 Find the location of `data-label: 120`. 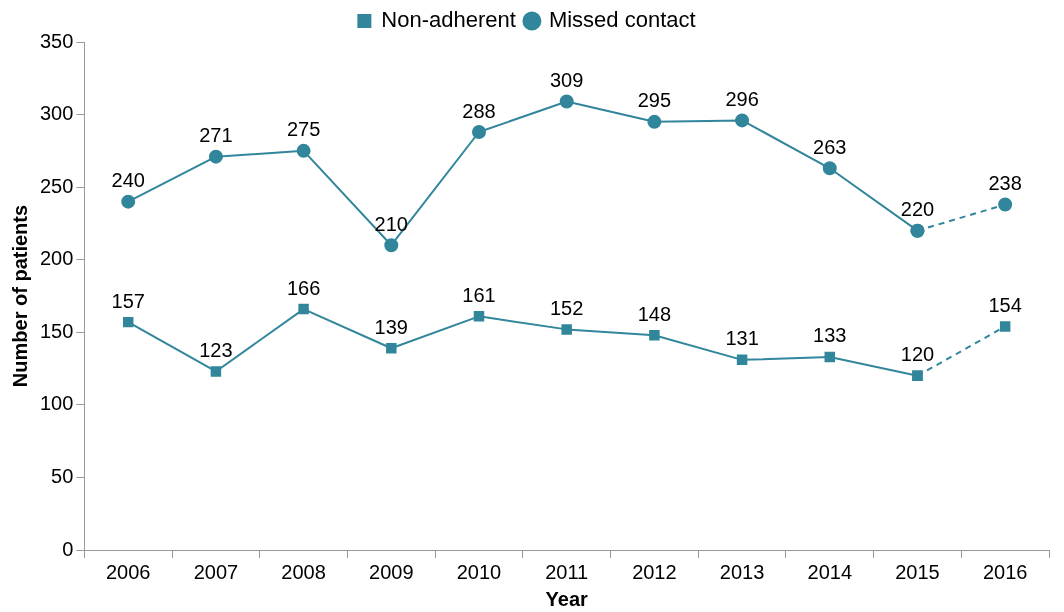

data-label: 120 is located at coordinates (917, 354).